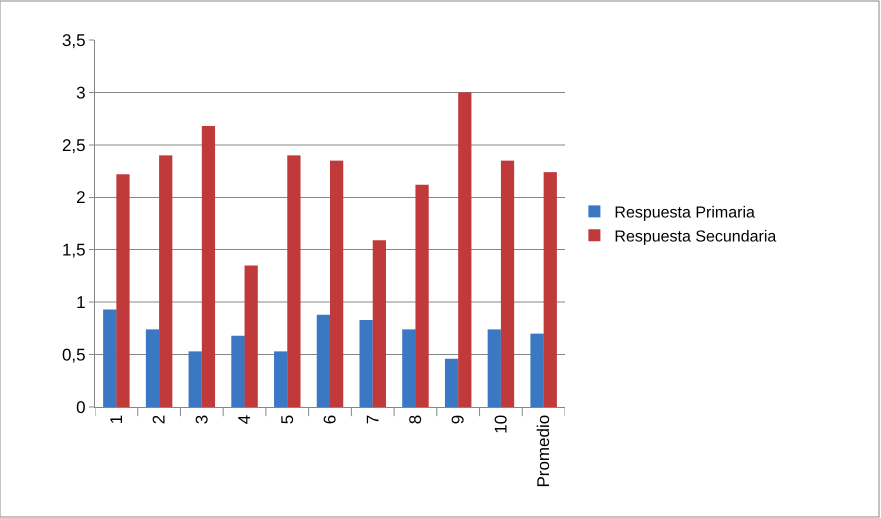 The height and width of the screenshot is (518, 881). Describe the element at coordinates (202, 419) in the screenshot. I see `x-tick-label: 3` at that location.